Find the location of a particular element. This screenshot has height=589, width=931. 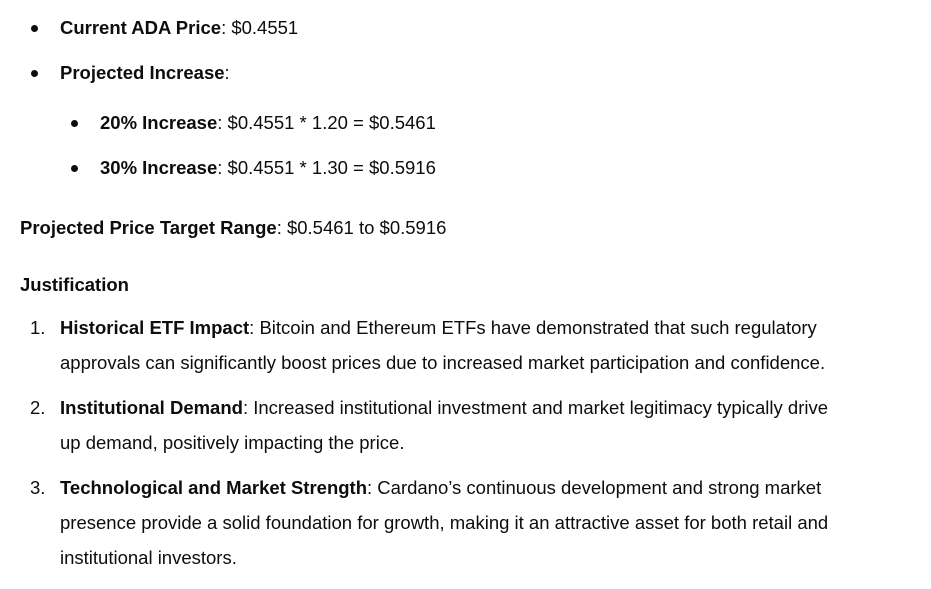

justification-heading: Justification is located at coordinates (74, 285).